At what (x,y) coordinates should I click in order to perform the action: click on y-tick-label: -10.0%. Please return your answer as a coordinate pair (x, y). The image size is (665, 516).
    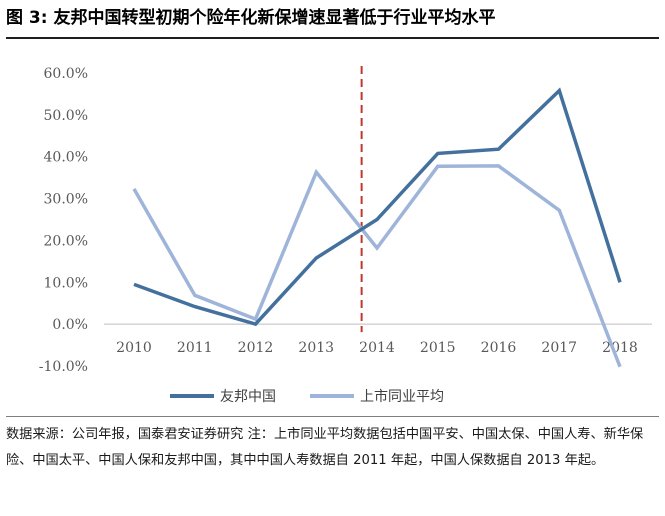
    Looking at the image, I should click on (63, 367).